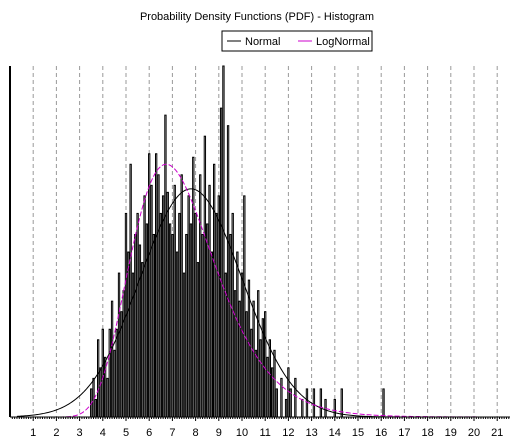 This screenshot has height=445, width=517. What do you see at coordinates (427, 433) in the screenshot?
I see `x-tick-label: 18` at bounding box center [427, 433].